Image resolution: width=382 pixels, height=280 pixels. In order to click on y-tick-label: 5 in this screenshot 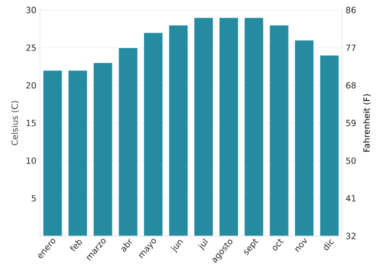, I will do `click(34, 198)`.